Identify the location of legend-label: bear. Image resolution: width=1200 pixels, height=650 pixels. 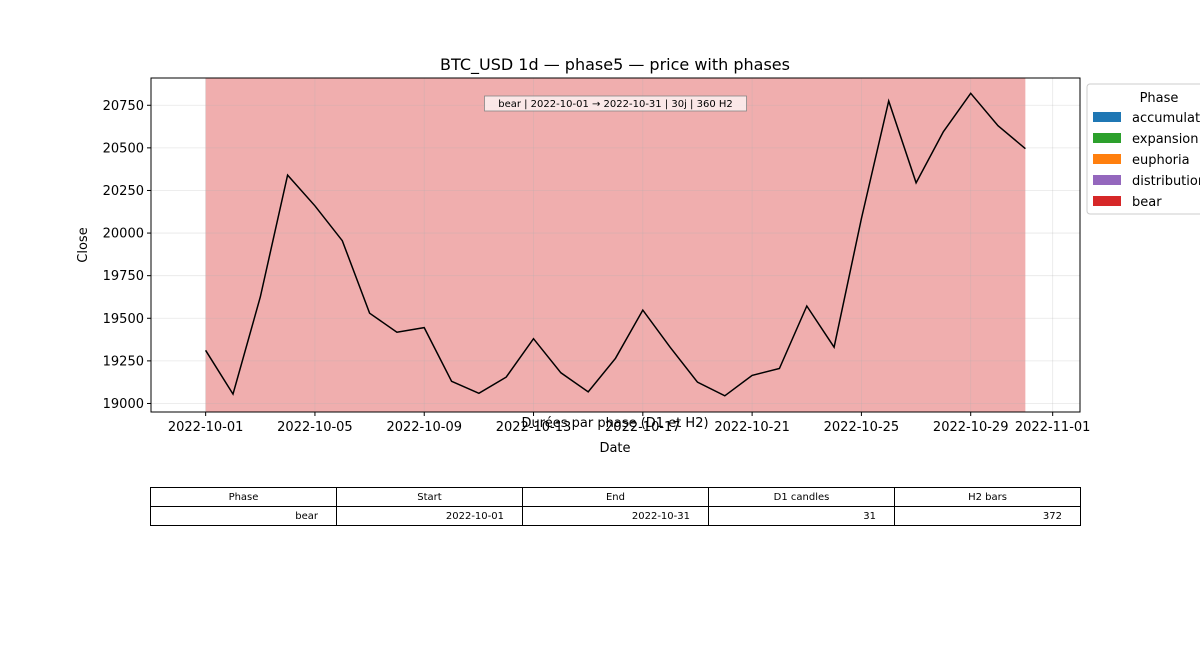
(1147, 202).